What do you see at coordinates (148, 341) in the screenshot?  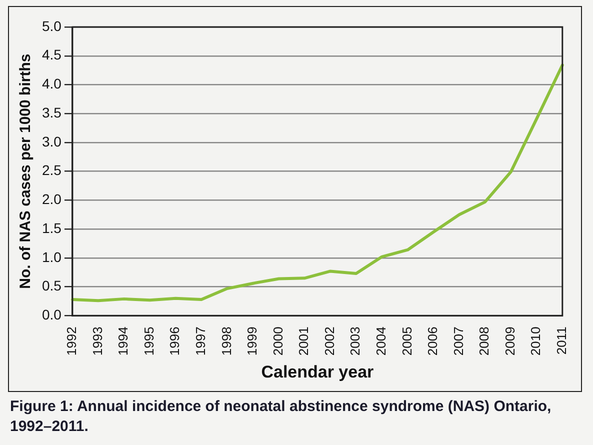 I see `x-tick-label: 1995` at bounding box center [148, 341].